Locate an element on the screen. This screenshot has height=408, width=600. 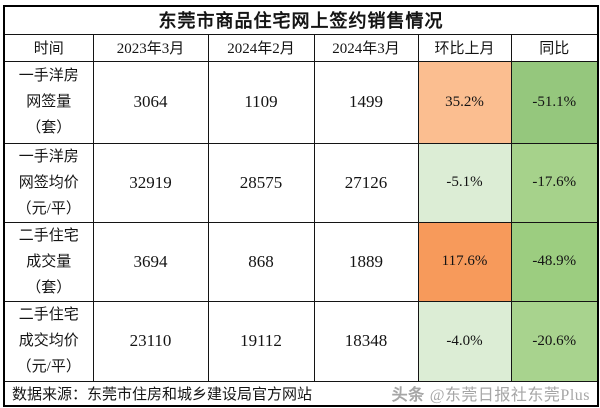
yoy-cell: -48.9% is located at coordinates (554, 261).